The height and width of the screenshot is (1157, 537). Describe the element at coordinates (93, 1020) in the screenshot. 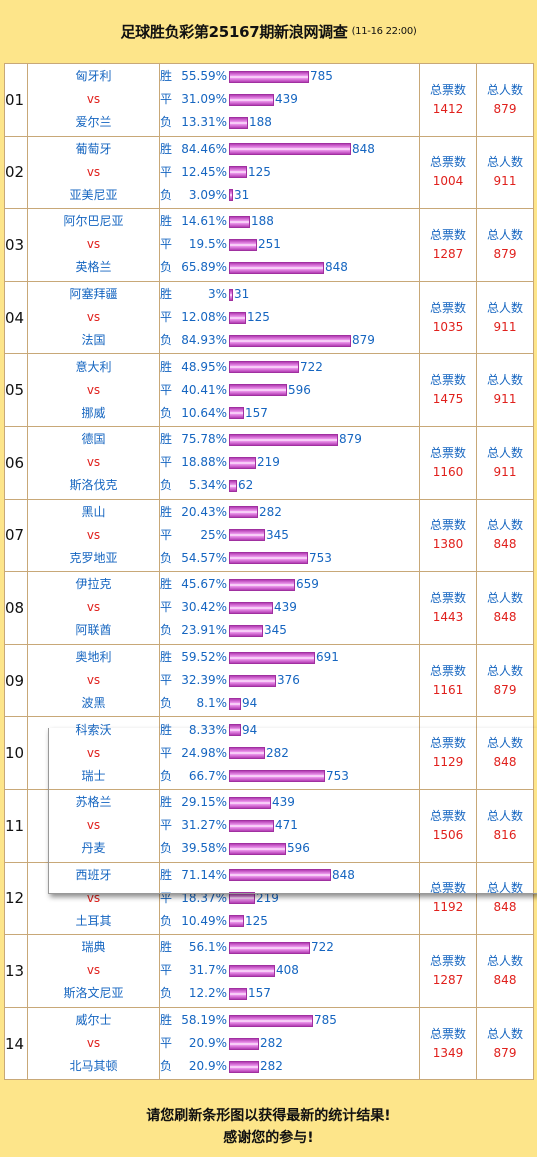

I see `home-team: 威尔士` at that location.